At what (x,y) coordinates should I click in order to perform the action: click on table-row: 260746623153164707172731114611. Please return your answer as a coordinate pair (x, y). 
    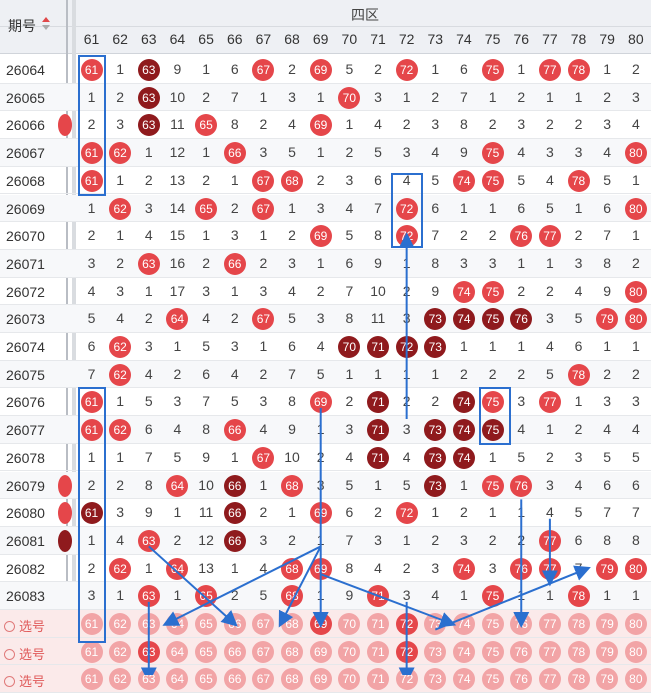
    Looking at the image, I should click on (325, 347).